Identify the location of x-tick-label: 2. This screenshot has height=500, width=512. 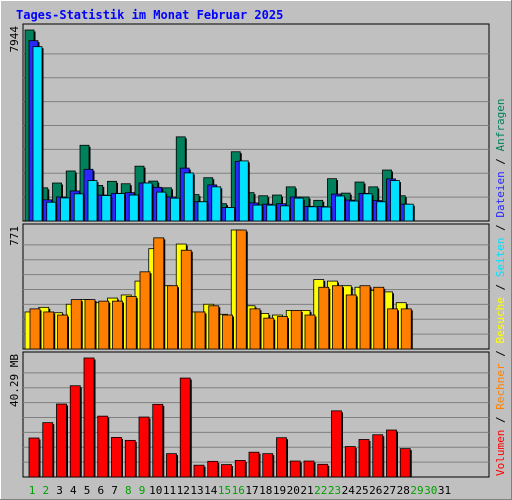
(45, 490).